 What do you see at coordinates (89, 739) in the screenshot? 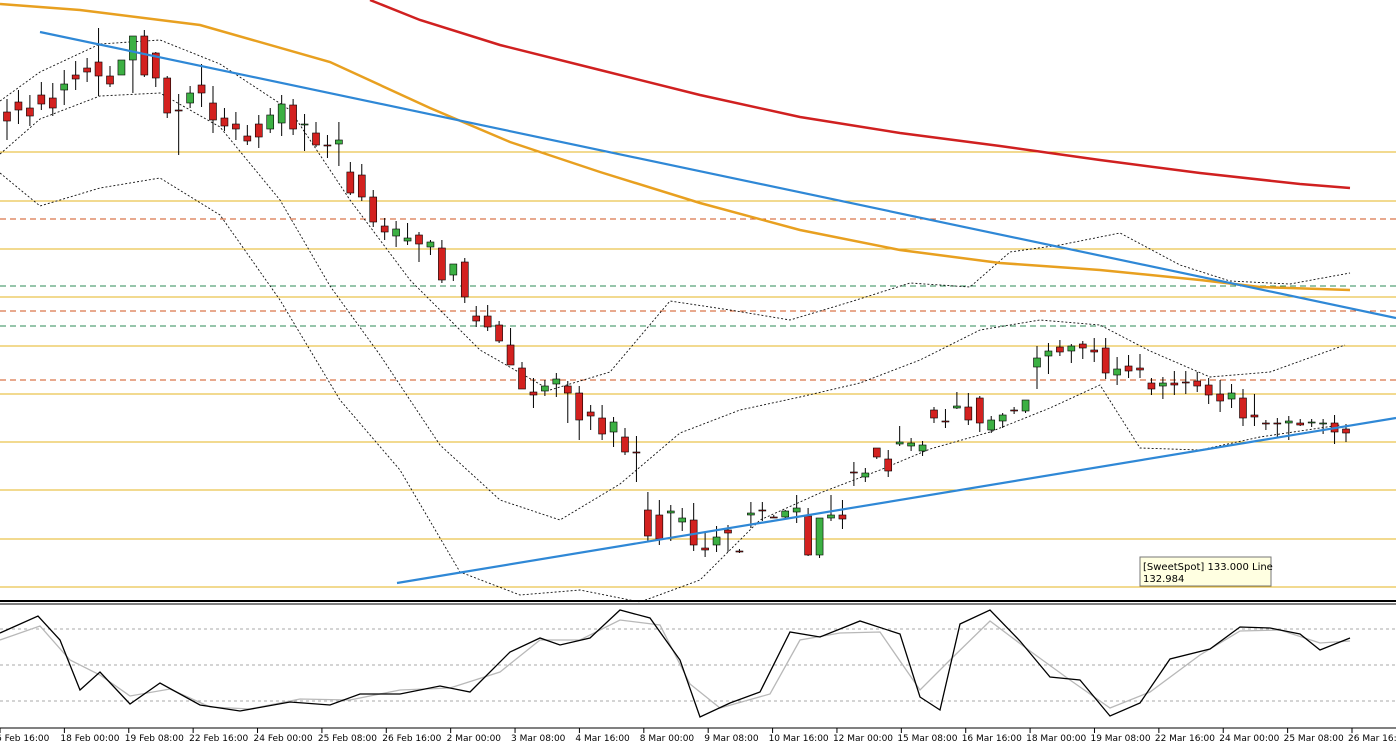
I see `x-axis-label: 18 Feb 00:00` at bounding box center [89, 739].